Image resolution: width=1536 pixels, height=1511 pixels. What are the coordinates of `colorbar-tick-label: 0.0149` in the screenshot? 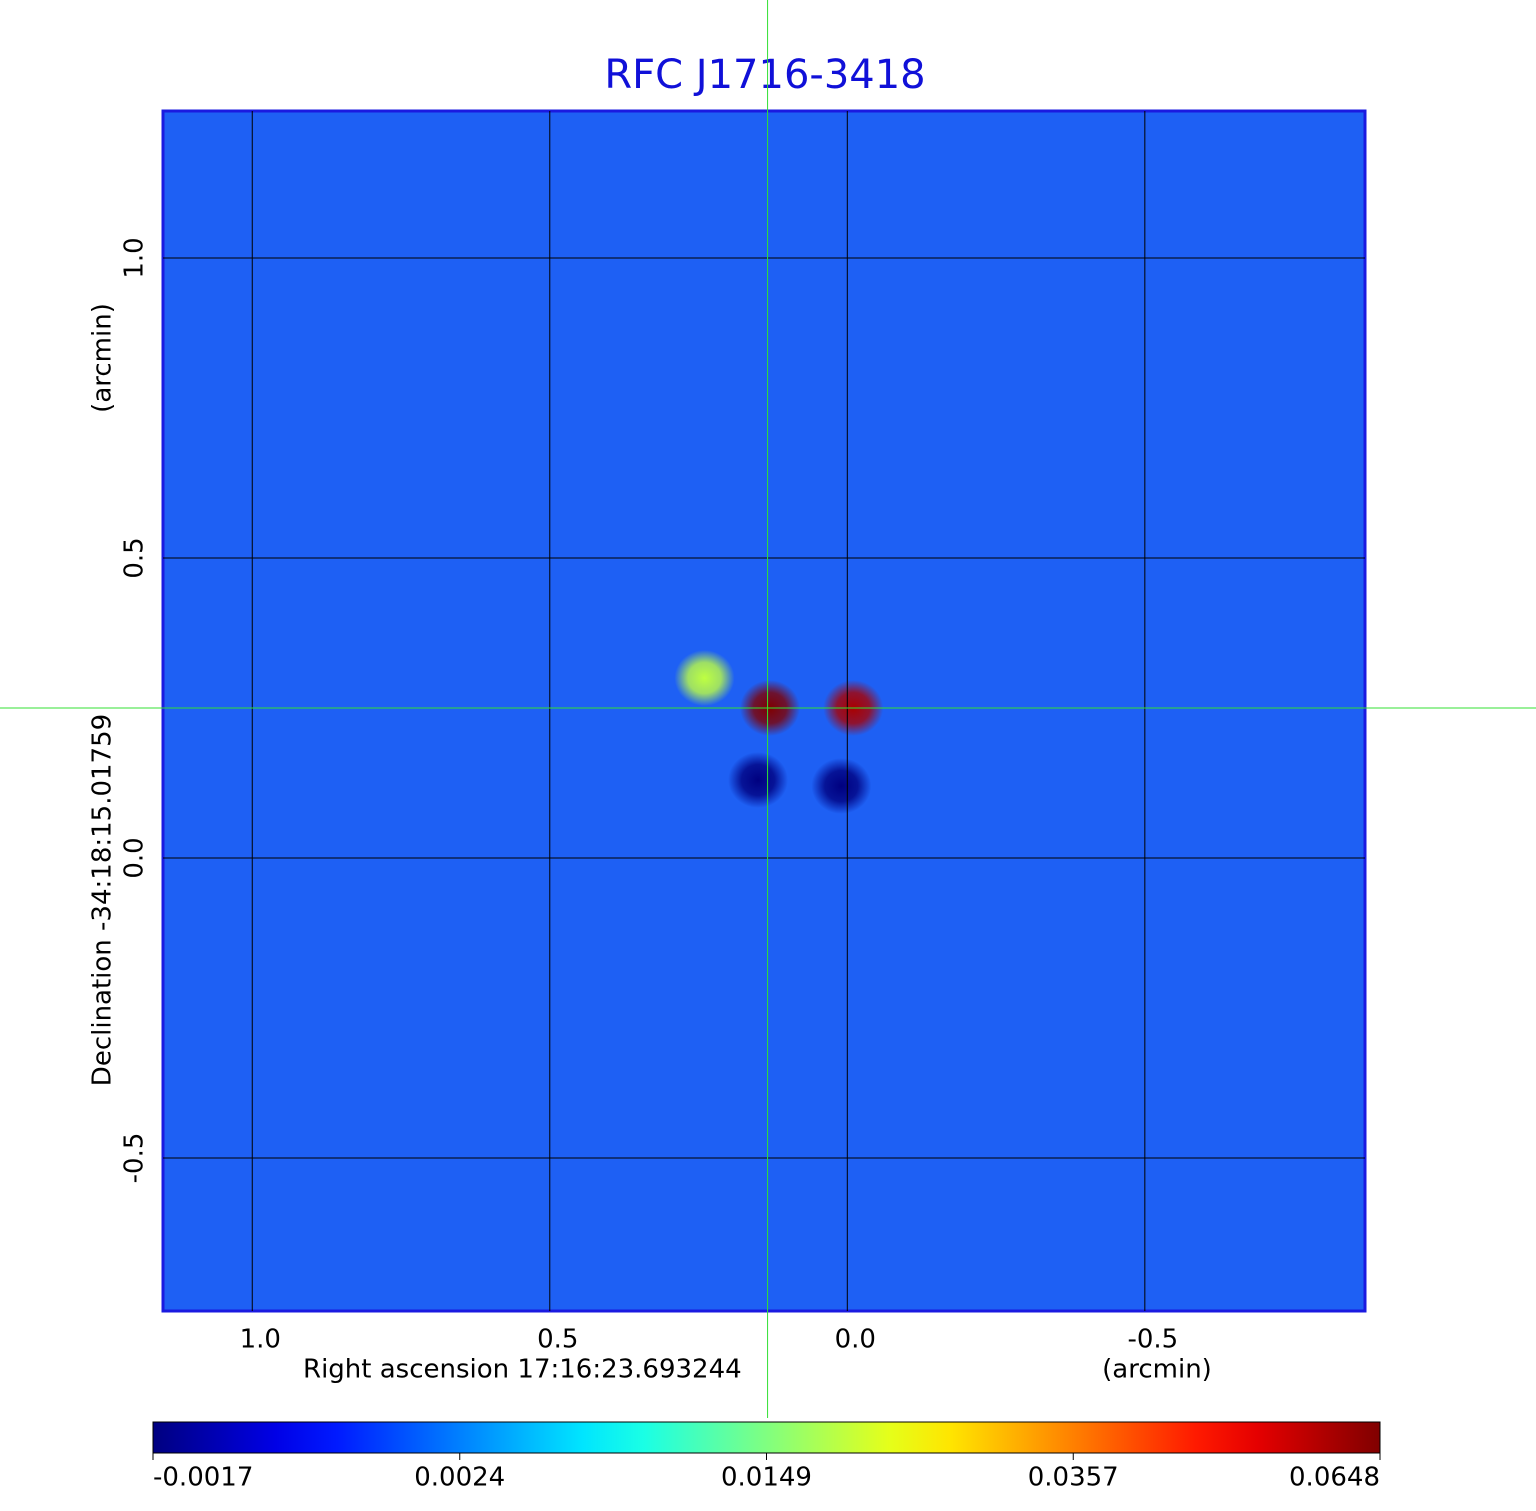 It's located at (766, 1478).